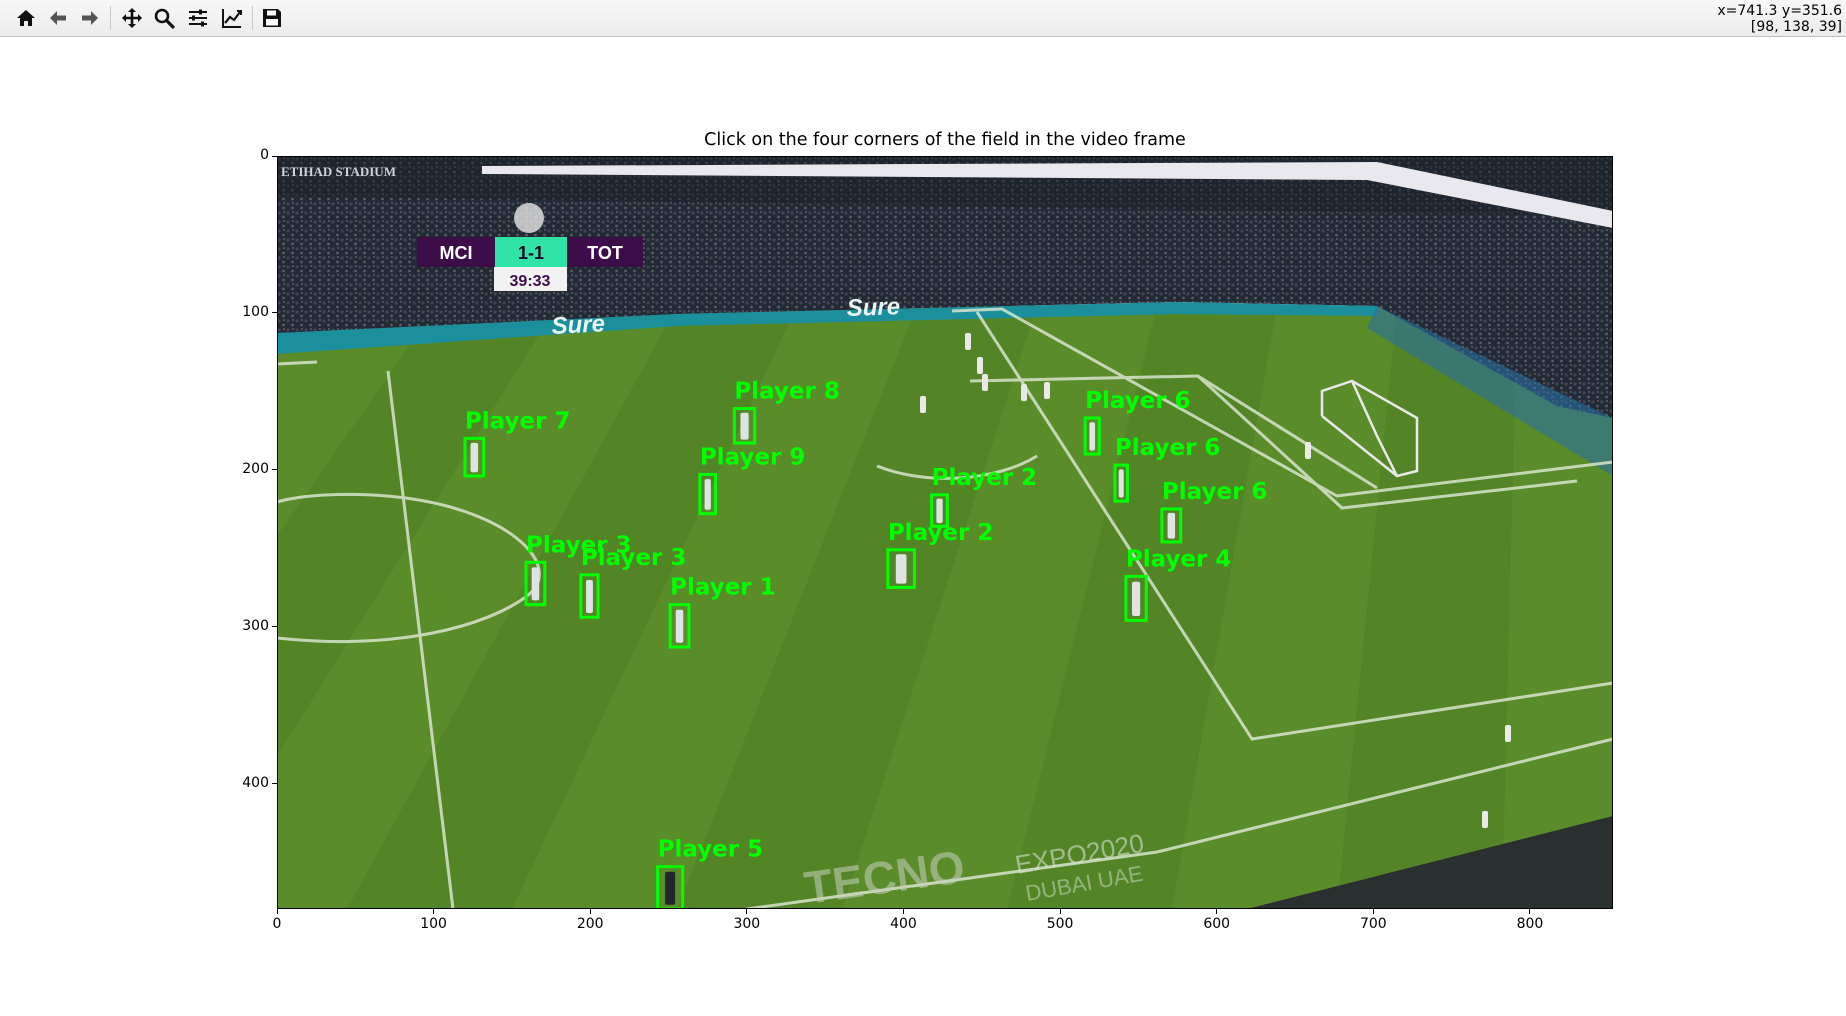  I want to click on zoom-button, so click(164, 18).